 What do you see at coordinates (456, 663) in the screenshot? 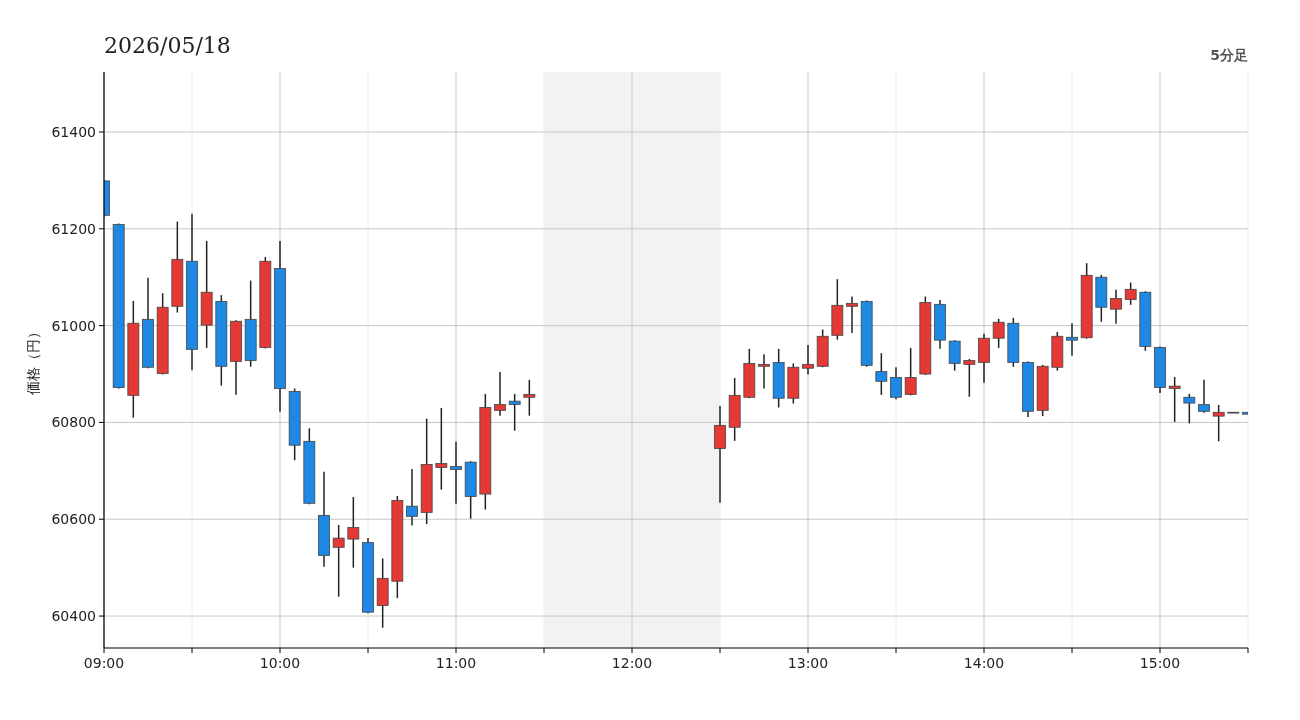
I see `x-tick-label: 11:00` at bounding box center [456, 663].